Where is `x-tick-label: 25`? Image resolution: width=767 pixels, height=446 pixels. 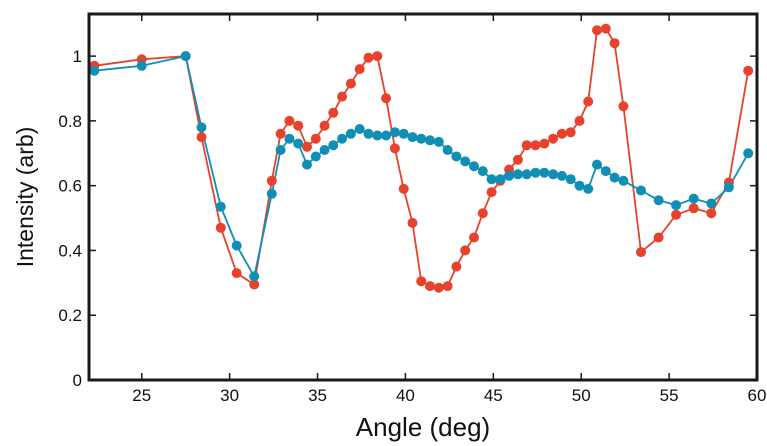
x-tick-label: 25 is located at coordinates (141, 395).